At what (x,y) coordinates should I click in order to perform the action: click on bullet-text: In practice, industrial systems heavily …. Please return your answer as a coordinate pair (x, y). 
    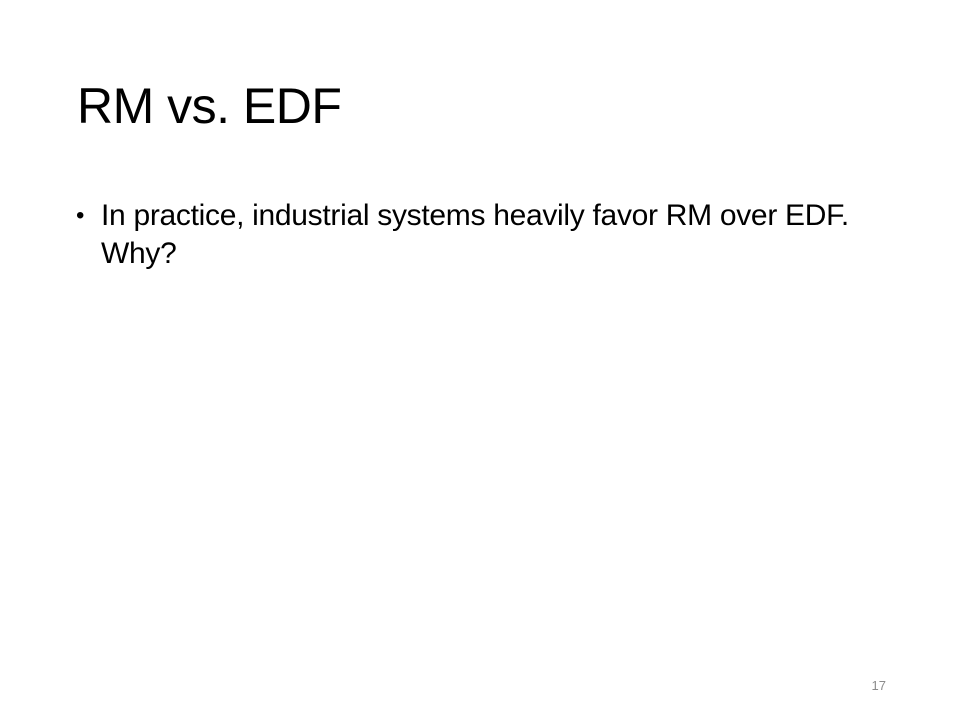
    Looking at the image, I should click on (475, 234).